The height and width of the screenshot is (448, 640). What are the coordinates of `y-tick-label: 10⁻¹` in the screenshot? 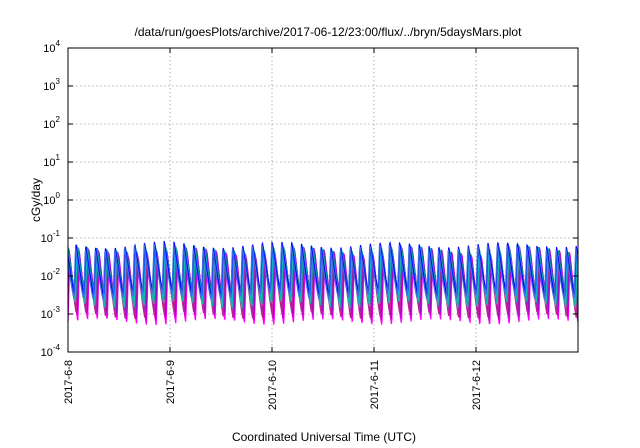 It's located at (51, 237).